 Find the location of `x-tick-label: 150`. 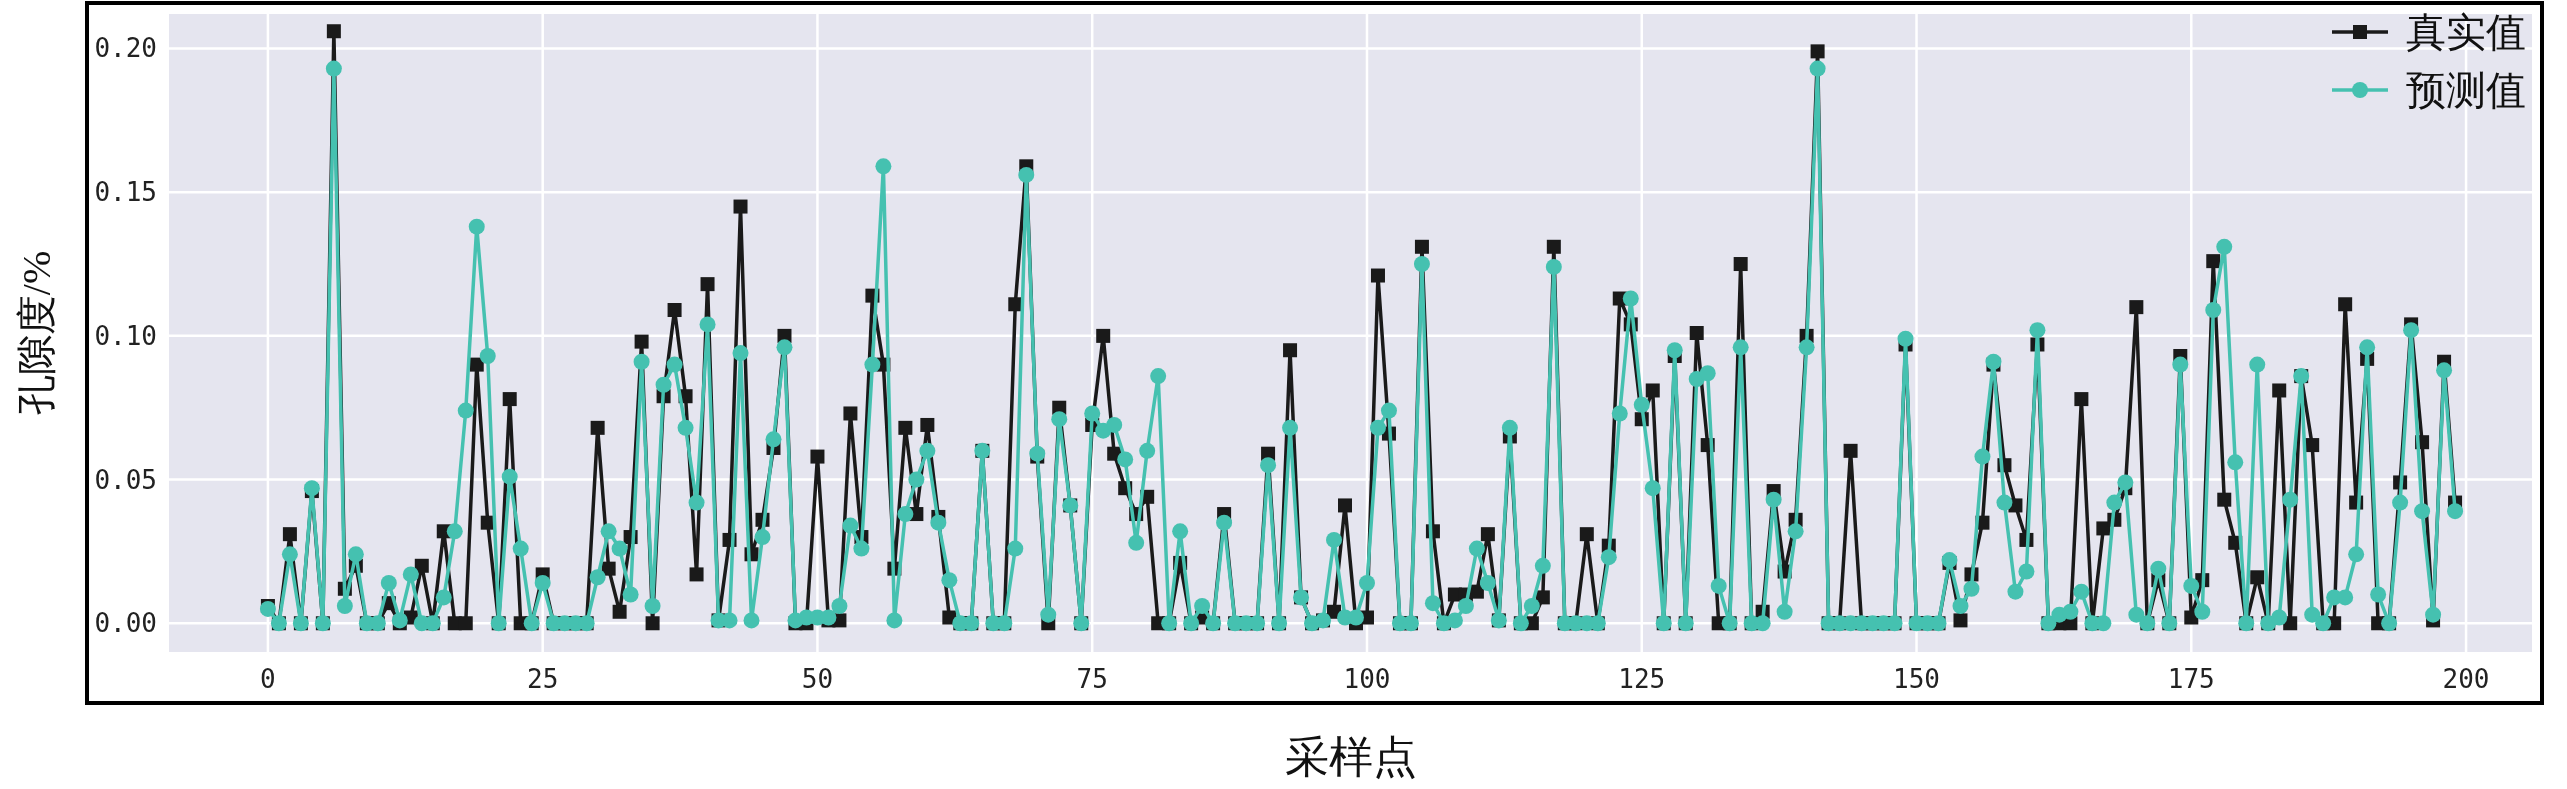

x-tick-label: 150 is located at coordinates (1917, 679).